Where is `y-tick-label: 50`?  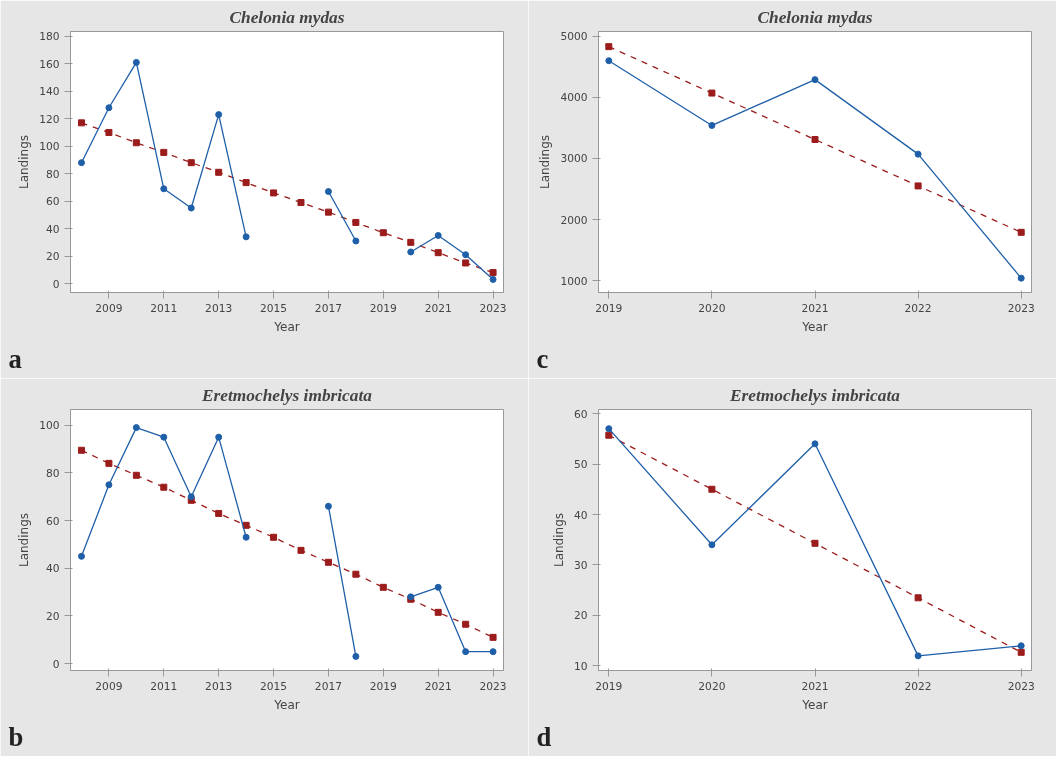
y-tick-label: 50 is located at coordinates (580, 465).